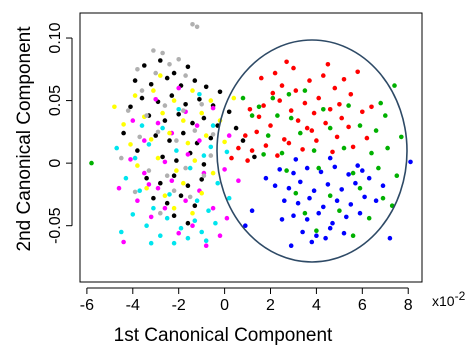 This screenshot has height=351, width=476. I want to click on x-tick-label: 6, so click(362, 305).